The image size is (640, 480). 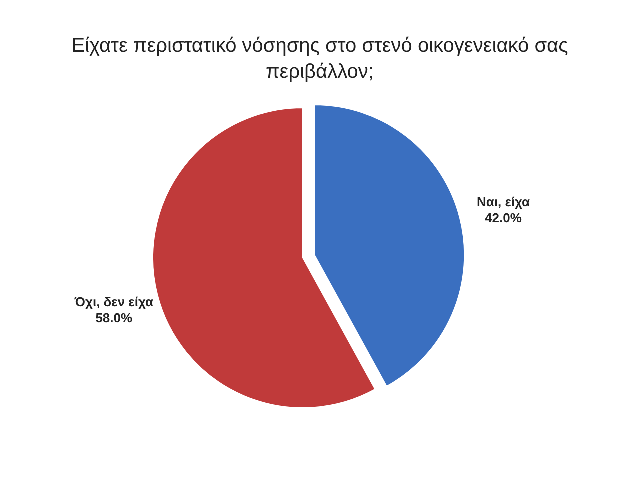 What do you see at coordinates (114, 302) in the screenshot?
I see `slice-label: Όχι, δεν είχα` at bounding box center [114, 302].